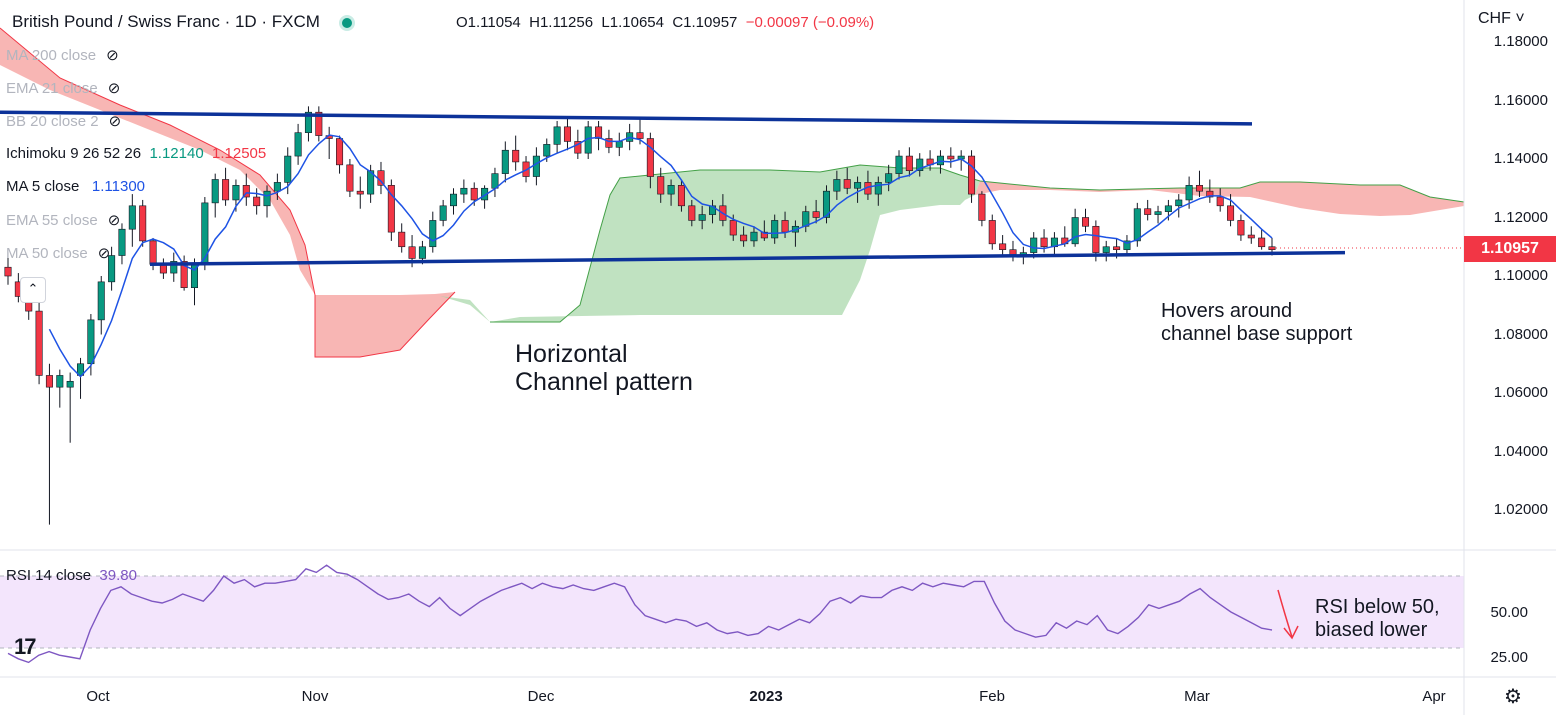 This screenshot has height=715, width=1556. What do you see at coordinates (705, 22) in the screenshot?
I see `close-value: C1.10957` at bounding box center [705, 22].